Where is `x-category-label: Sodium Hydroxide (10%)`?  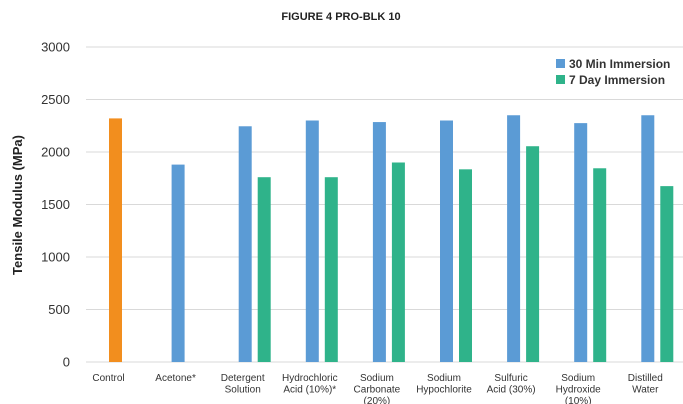 x-category-label: Sodium Hydroxide (10%) is located at coordinates (578, 388).